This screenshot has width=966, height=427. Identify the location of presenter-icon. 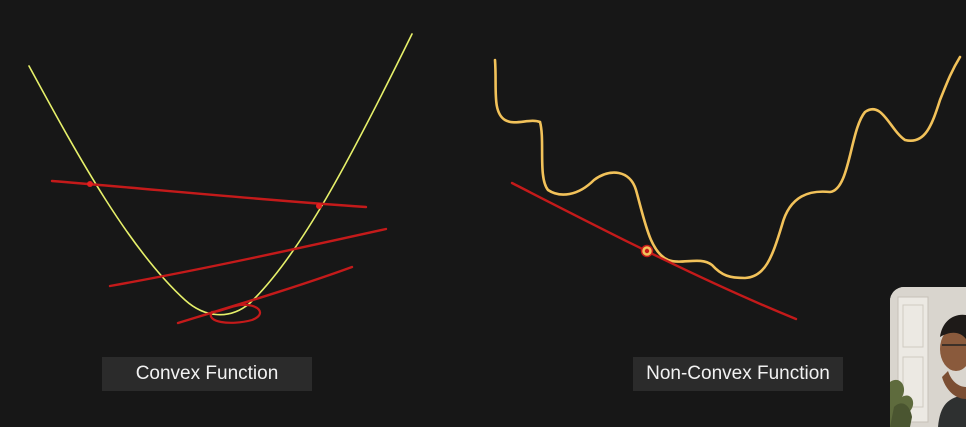
(928, 357).